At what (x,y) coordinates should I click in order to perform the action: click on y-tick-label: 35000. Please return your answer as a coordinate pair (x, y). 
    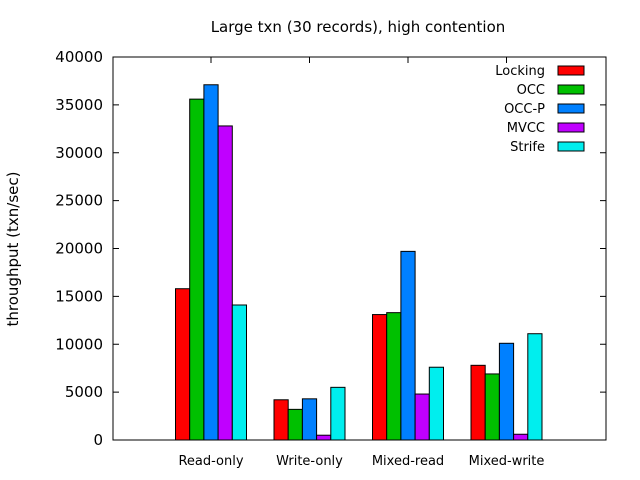
    Looking at the image, I should click on (79, 105).